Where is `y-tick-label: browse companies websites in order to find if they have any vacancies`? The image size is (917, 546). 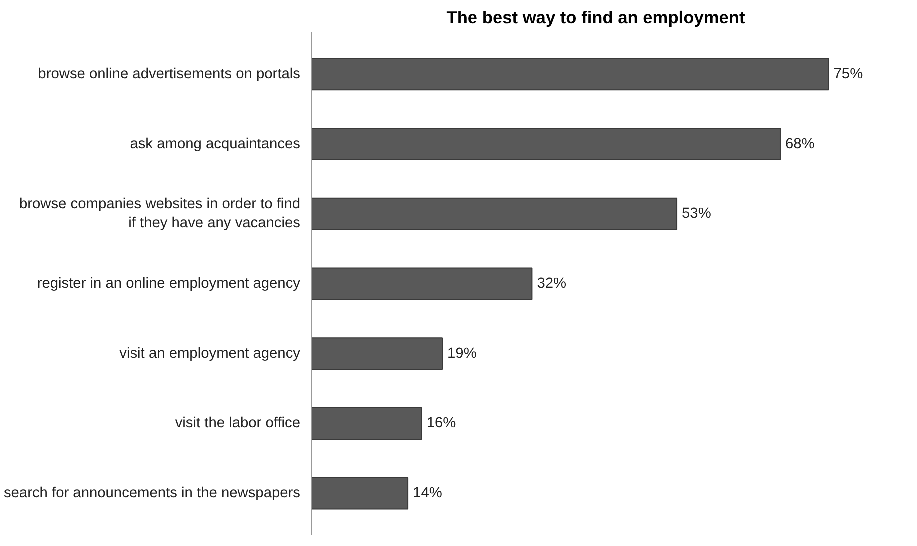 y-tick-label: browse companies websites in order to find if they have any vacancies is located at coordinates (160, 214).